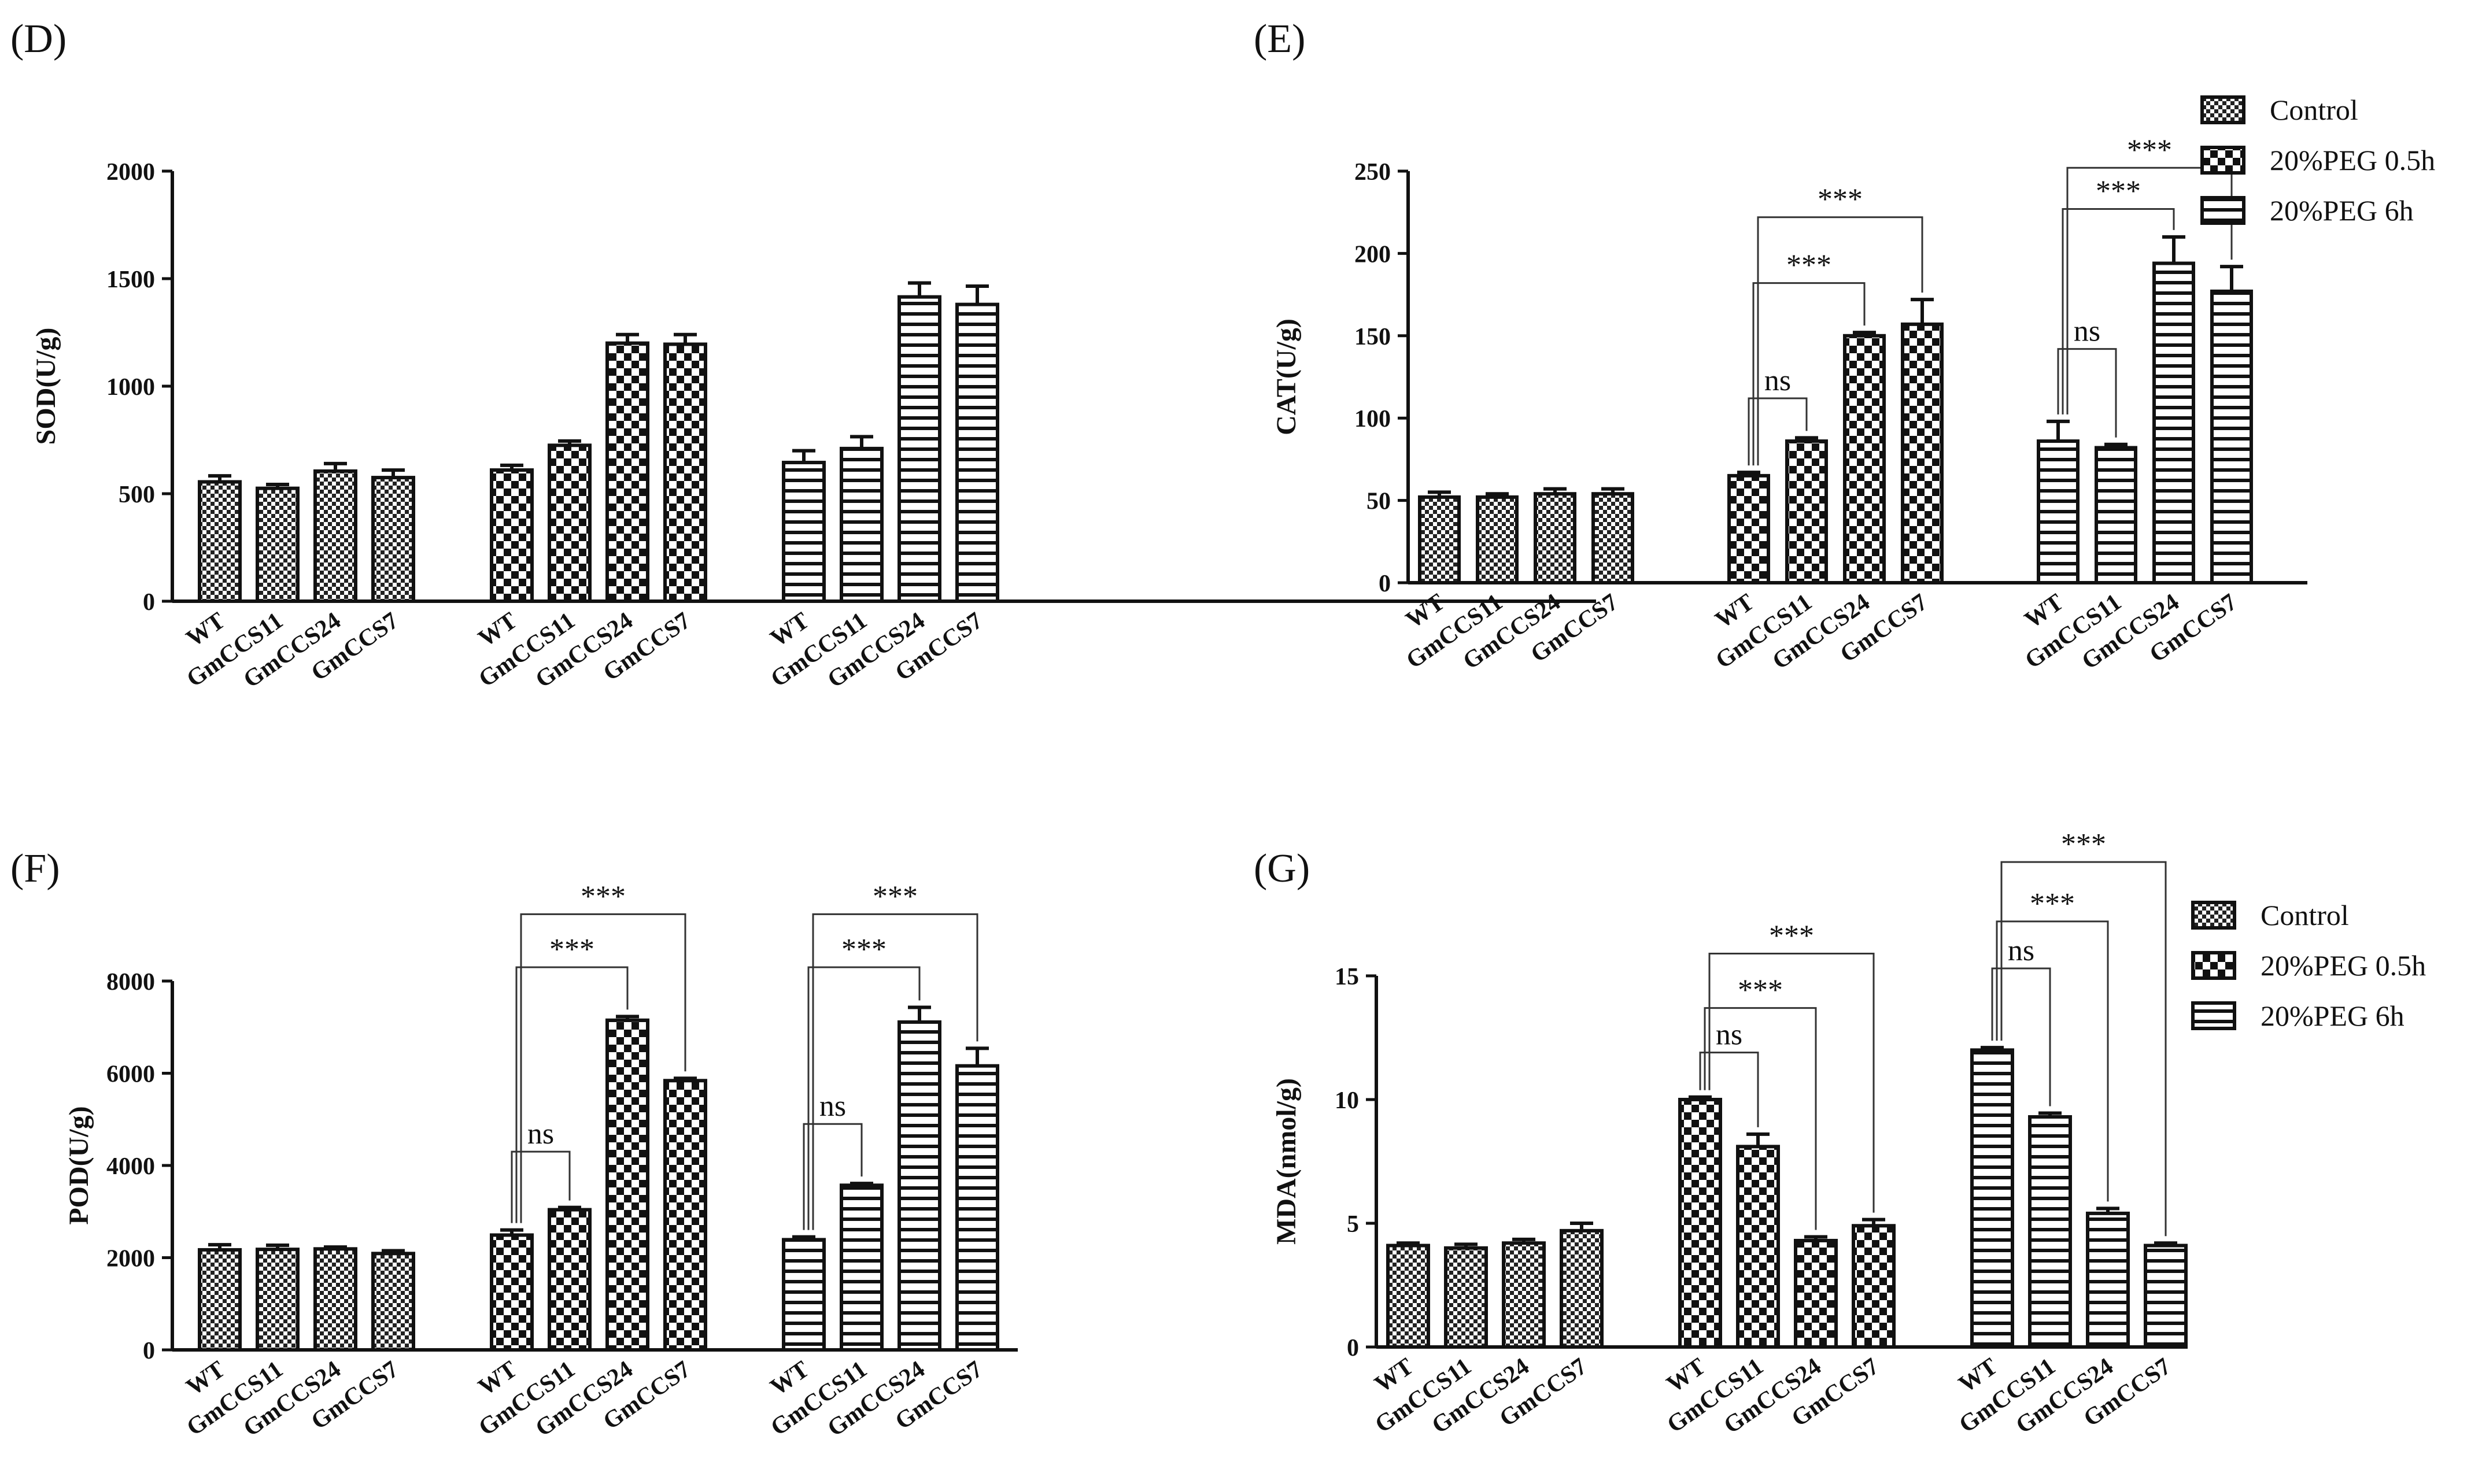 The height and width of the screenshot is (1484, 2482). What do you see at coordinates (1286, 377) in the screenshot?
I see `y-axis-title: CAT(U/g)` at bounding box center [1286, 377].